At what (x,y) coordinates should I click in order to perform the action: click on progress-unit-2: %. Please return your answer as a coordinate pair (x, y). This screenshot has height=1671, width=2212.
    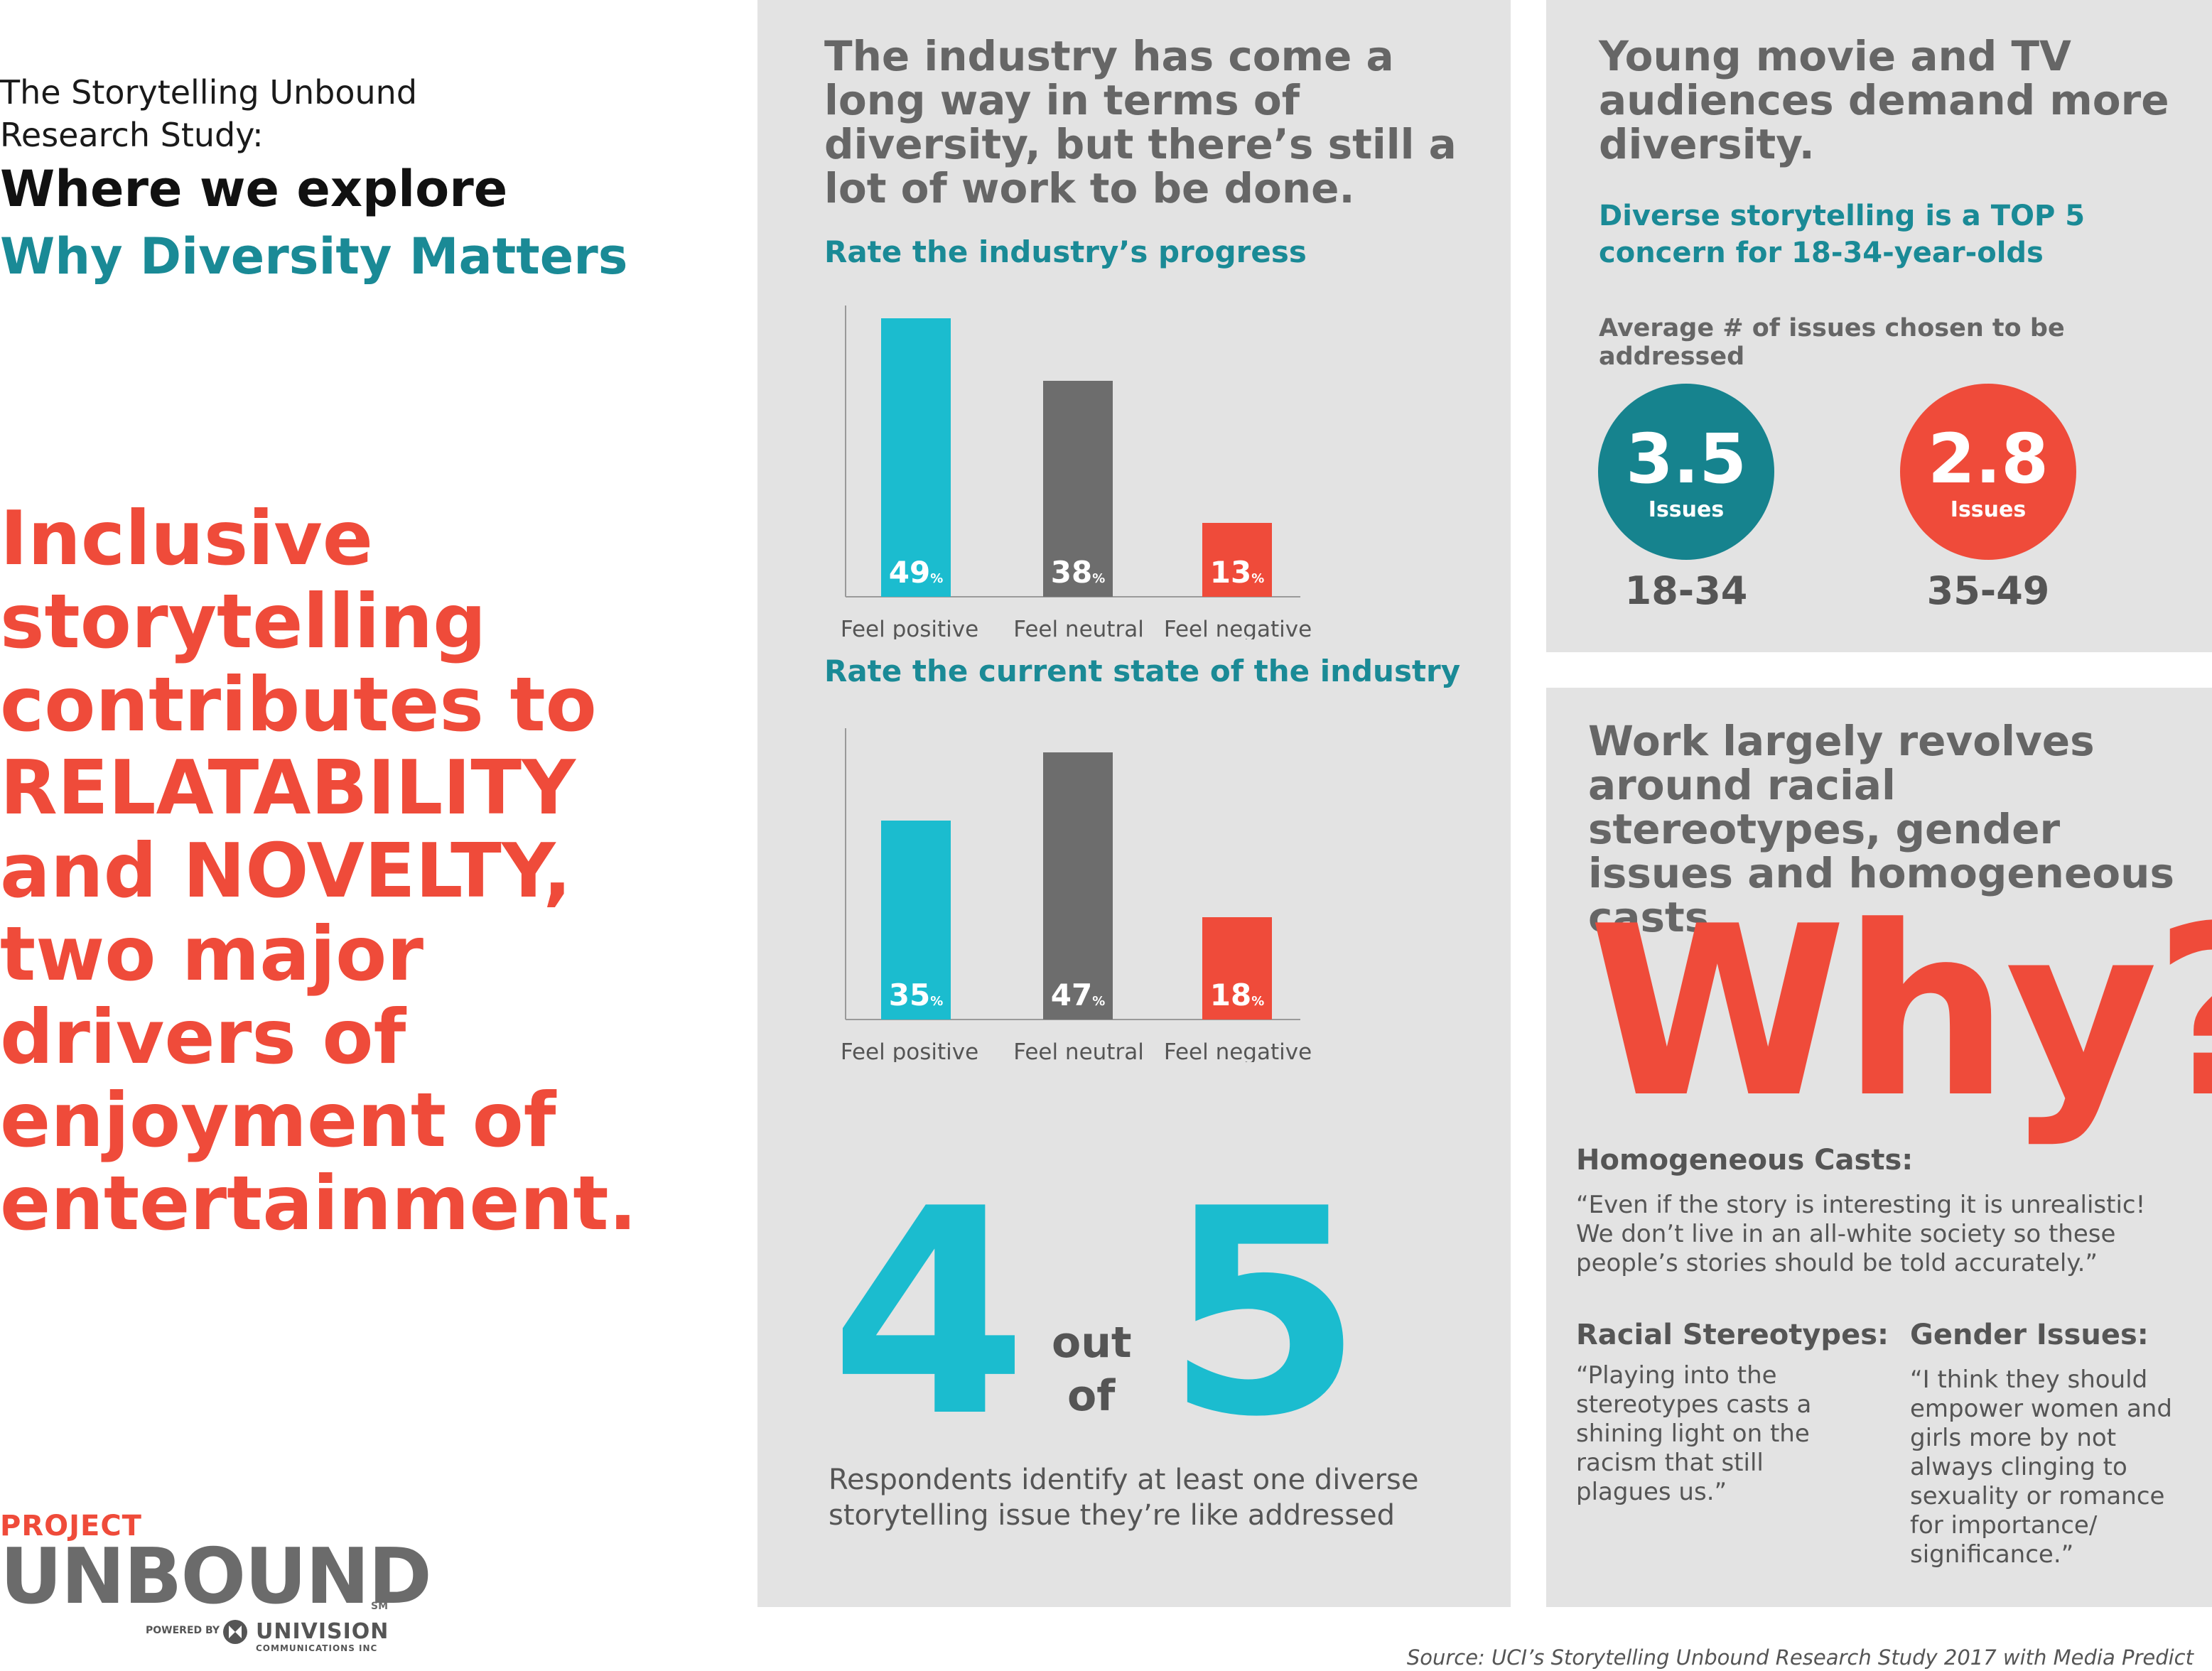
    Looking at the image, I should click on (1257, 578).